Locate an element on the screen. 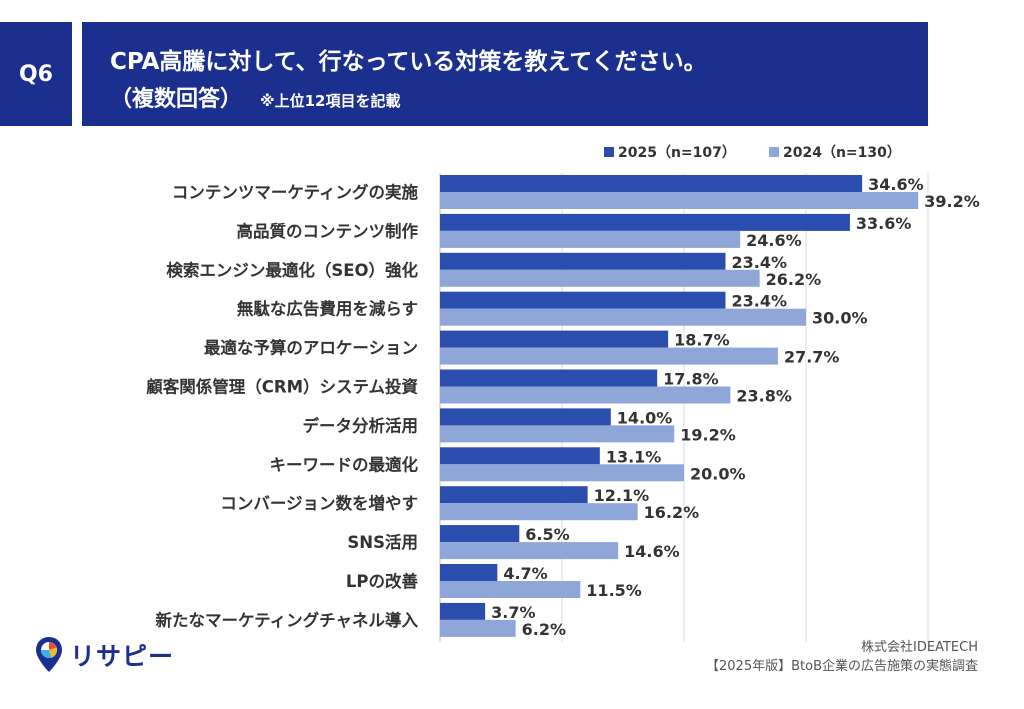 This screenshot has width=1024, height=709. page-title: CPA高騰に対して、行なっている対策を教えてください。 is located at coordinates (408, 62).